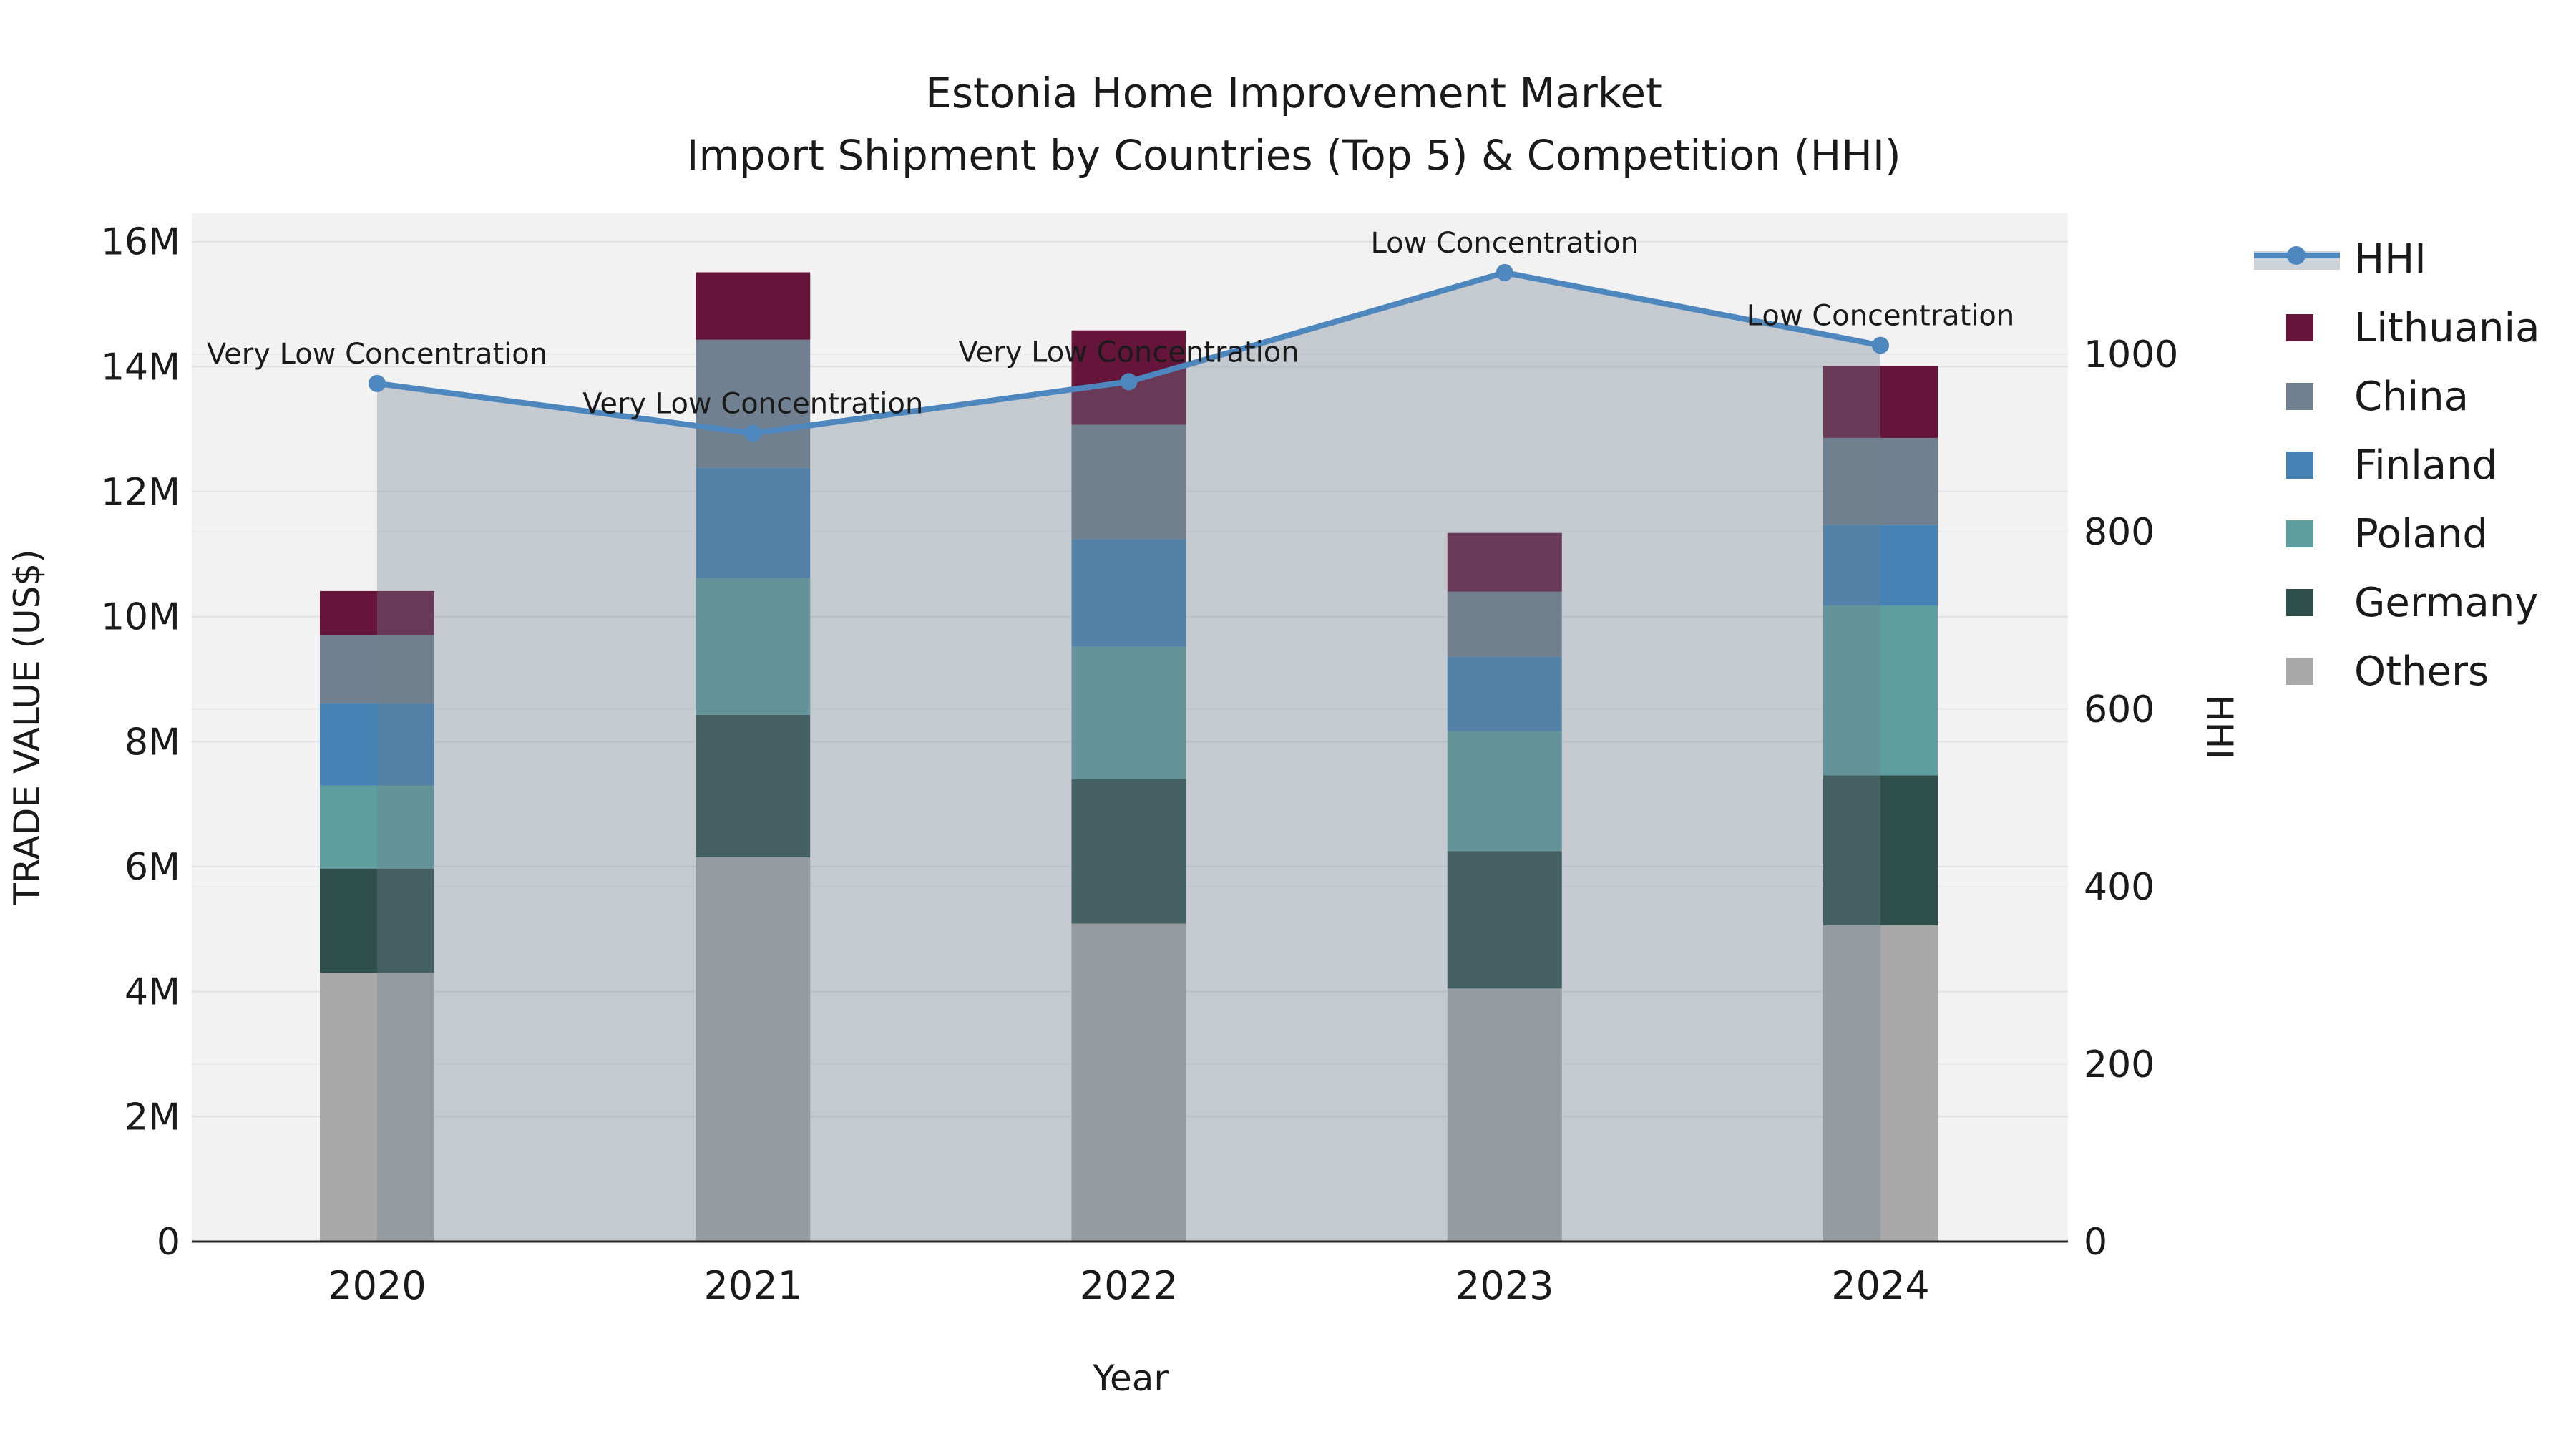 Image resolution: width=2576 pixels, height=1452 pixels. Describe the element at coordinates (2219, 727) in the screenshot. I see `y2-axis-title: HHI` at that location.